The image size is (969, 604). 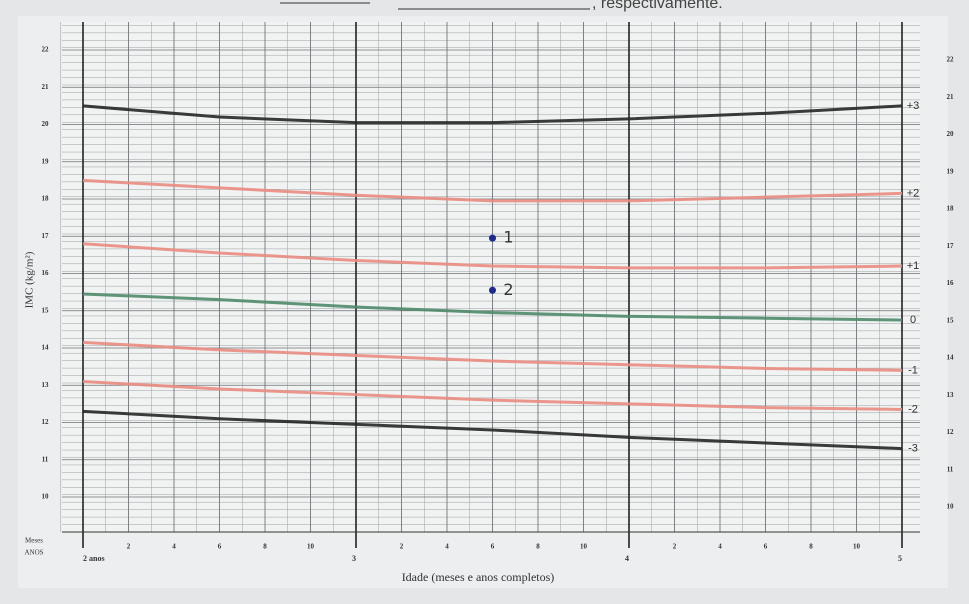 I want to click on y-tick-label-right: 15, so click(x=951, y=320).